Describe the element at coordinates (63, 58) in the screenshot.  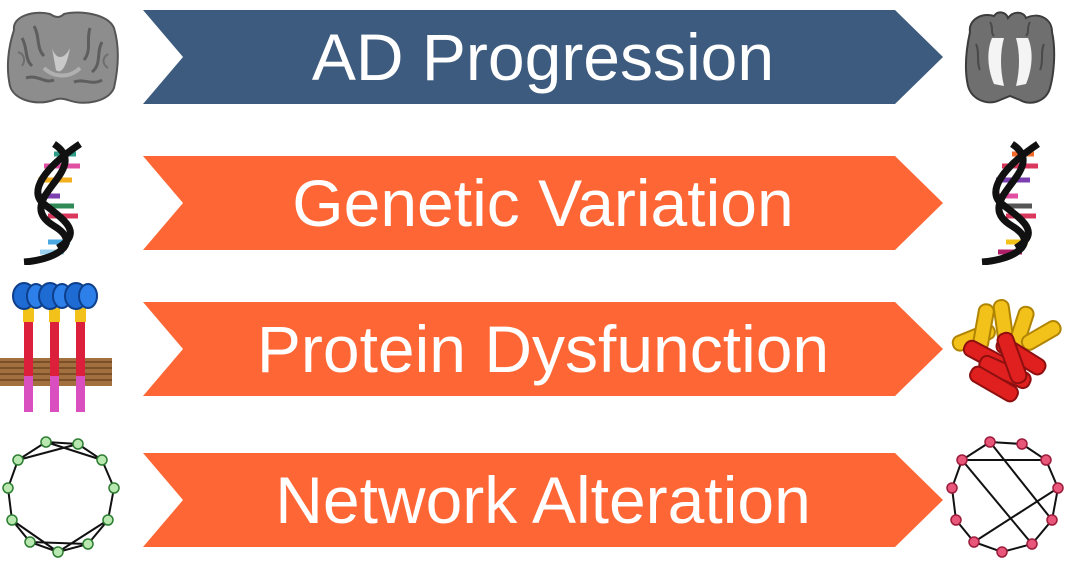
I see `healthy-brain-section-icon` at that location.